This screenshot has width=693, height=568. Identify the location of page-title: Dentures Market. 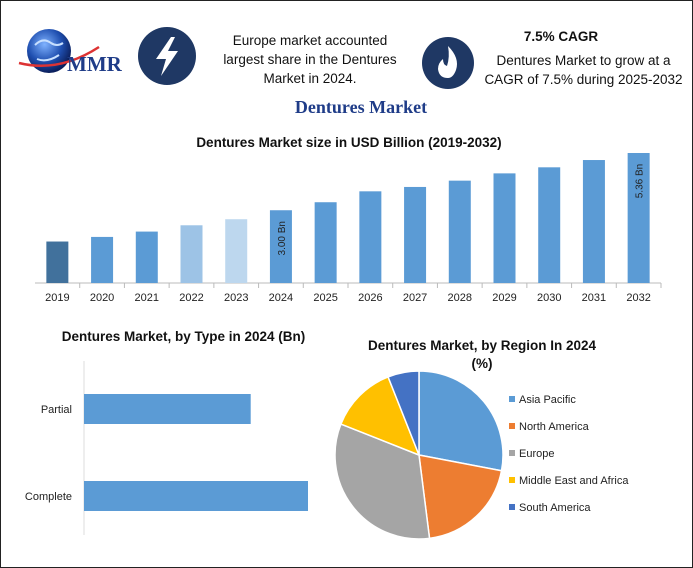
(361, 107).